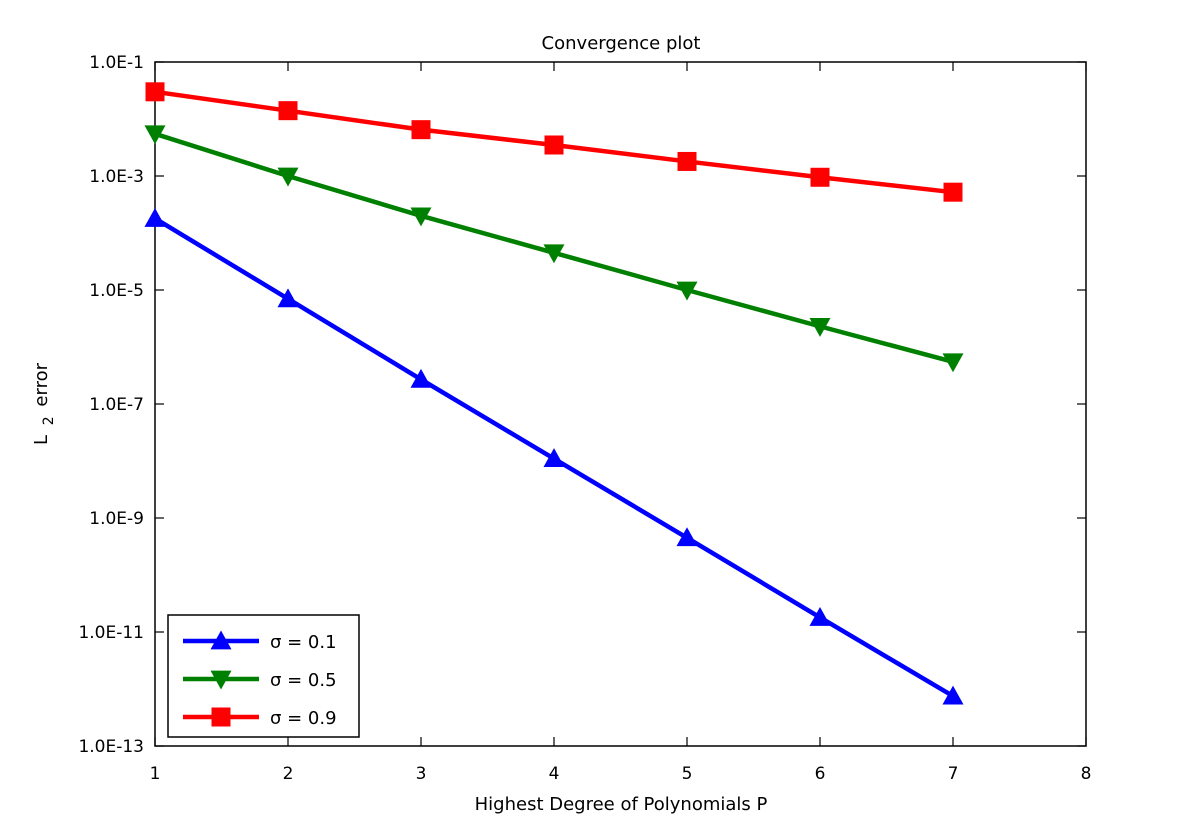 This screenshot has height=839, width=1200. What do you see at coordinates (116, 519) in the screenshot?
I see `y-tick-label: 1.0E-9` at bounding box center [116, 519].